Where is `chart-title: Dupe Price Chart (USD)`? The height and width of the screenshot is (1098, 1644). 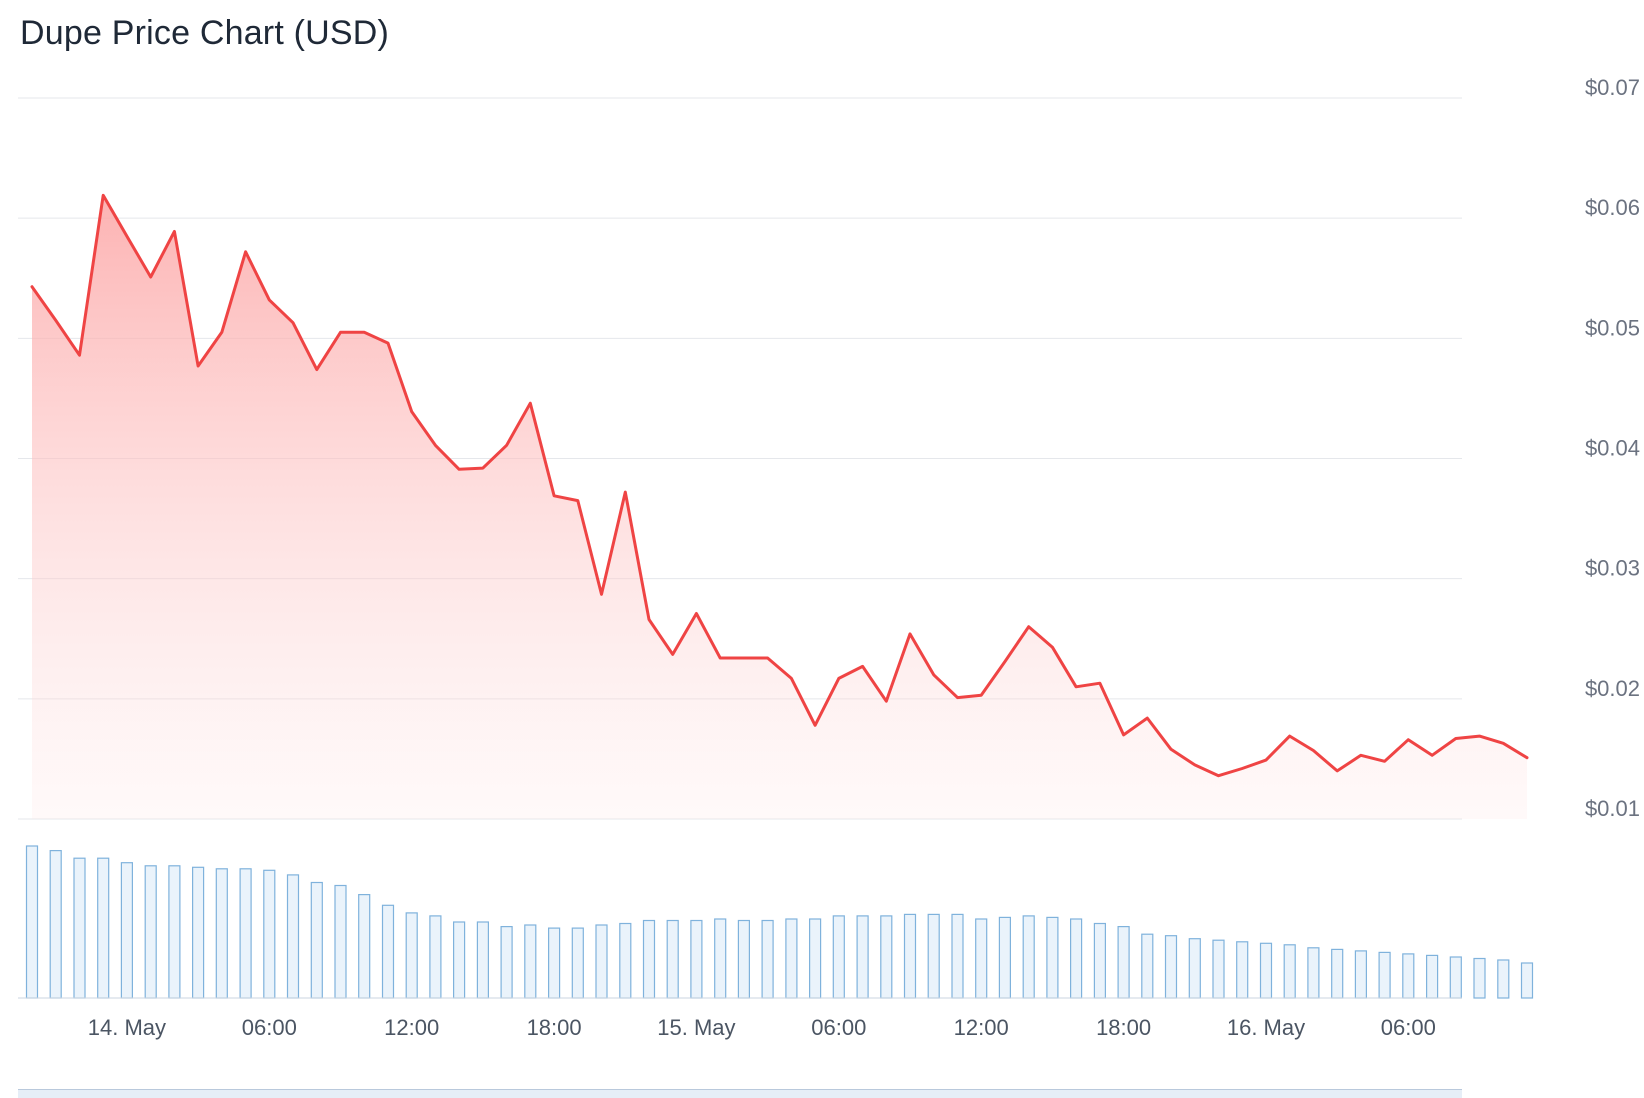 chart-title: Dupe Price Chart (USD) is located at coordinates (205, 33).